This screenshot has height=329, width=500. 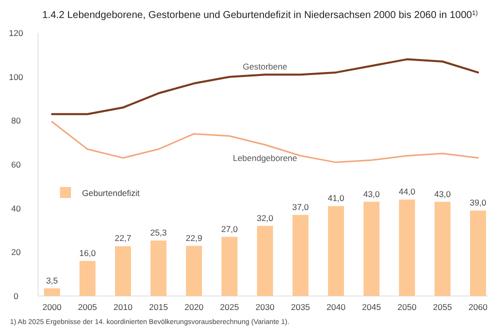 I want to click on x-tick-label: 2060, so click(x=478, y=307).